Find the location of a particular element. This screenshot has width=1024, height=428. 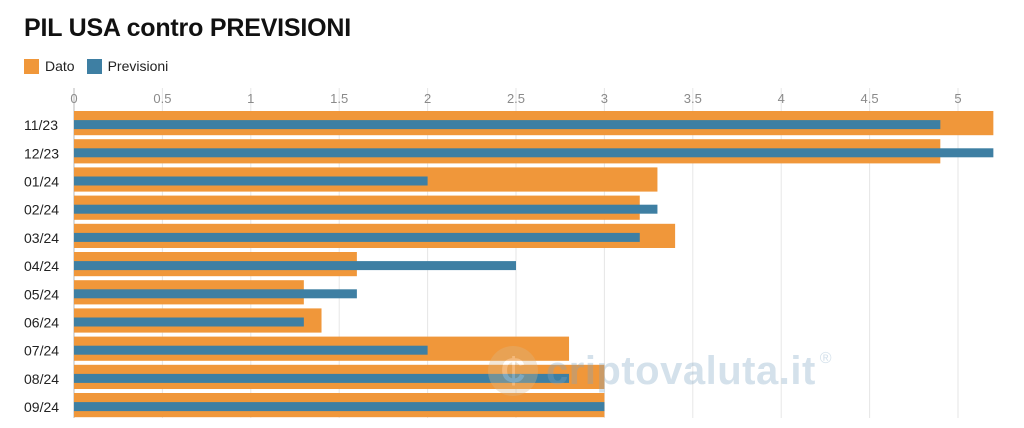

legend-item-dato: Dato is located at coordinates (49, 66).